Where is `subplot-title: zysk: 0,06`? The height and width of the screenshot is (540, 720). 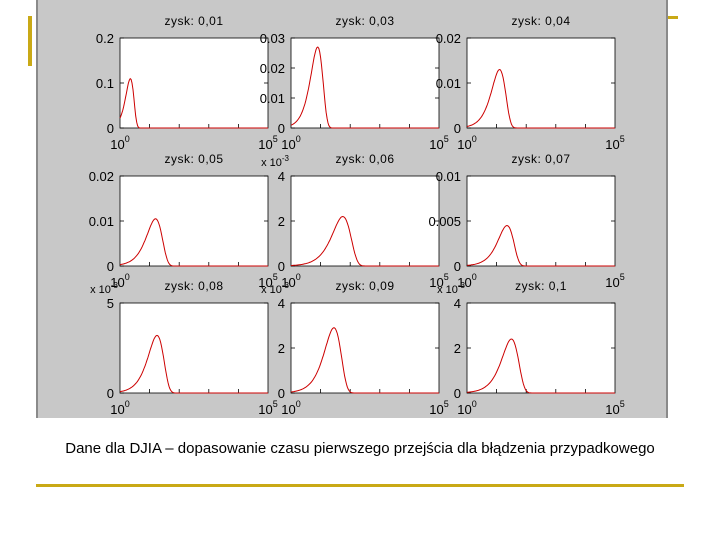
subplot-title: zysk: 0,06 is located at coordinates (364, 159).